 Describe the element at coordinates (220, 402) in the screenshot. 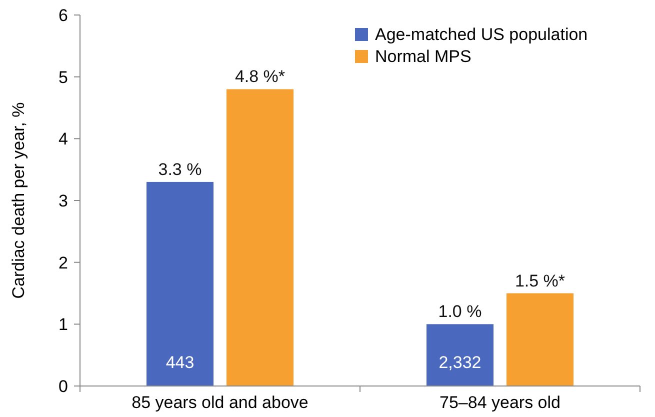

I see `x-tick-label: 85 years old and above` at that location.